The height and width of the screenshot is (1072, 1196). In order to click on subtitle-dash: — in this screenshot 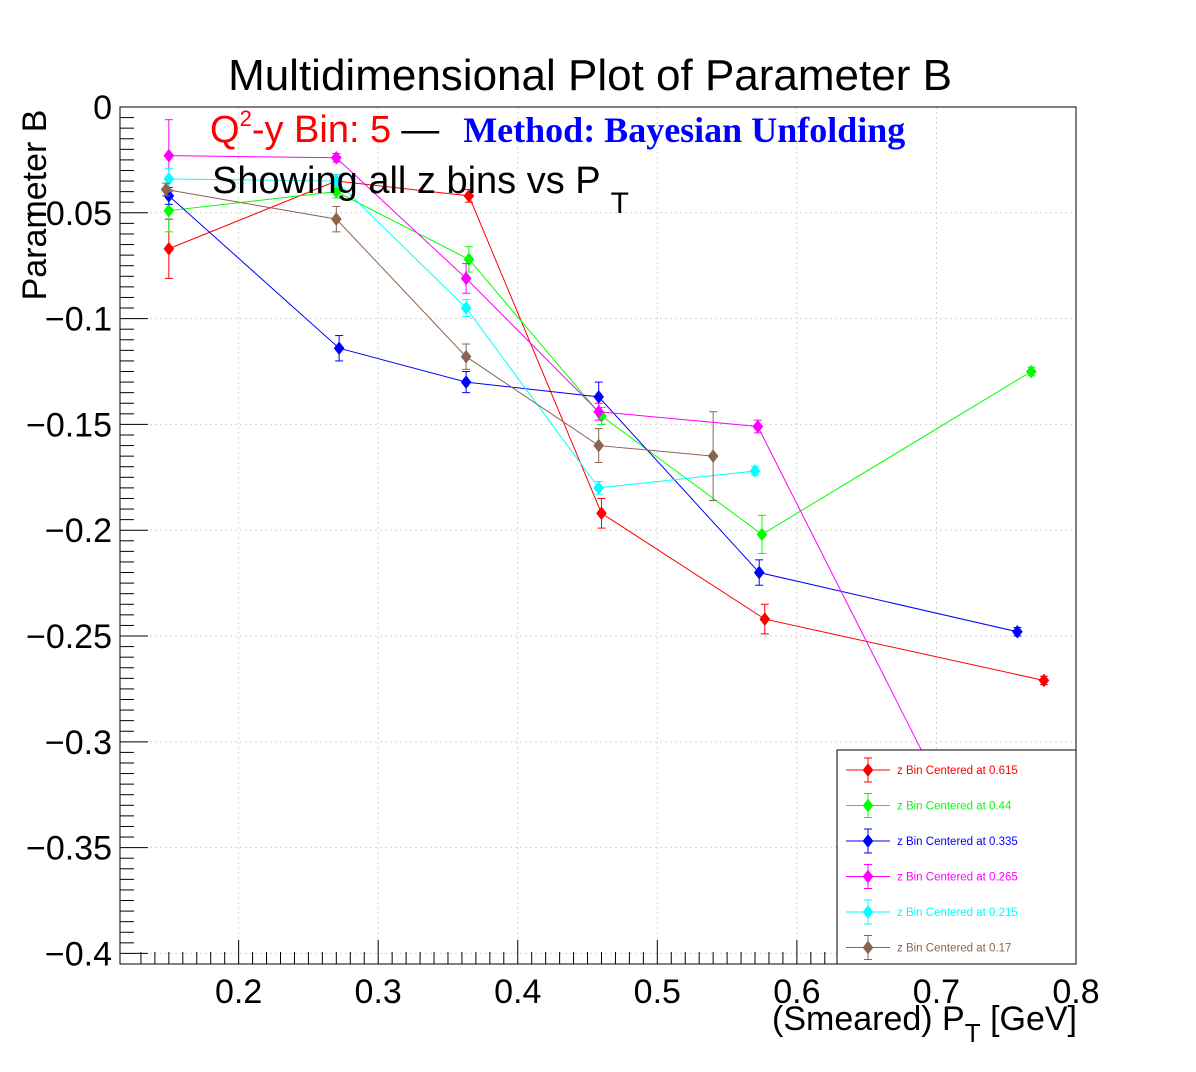, I will do `click(420, 130)`.